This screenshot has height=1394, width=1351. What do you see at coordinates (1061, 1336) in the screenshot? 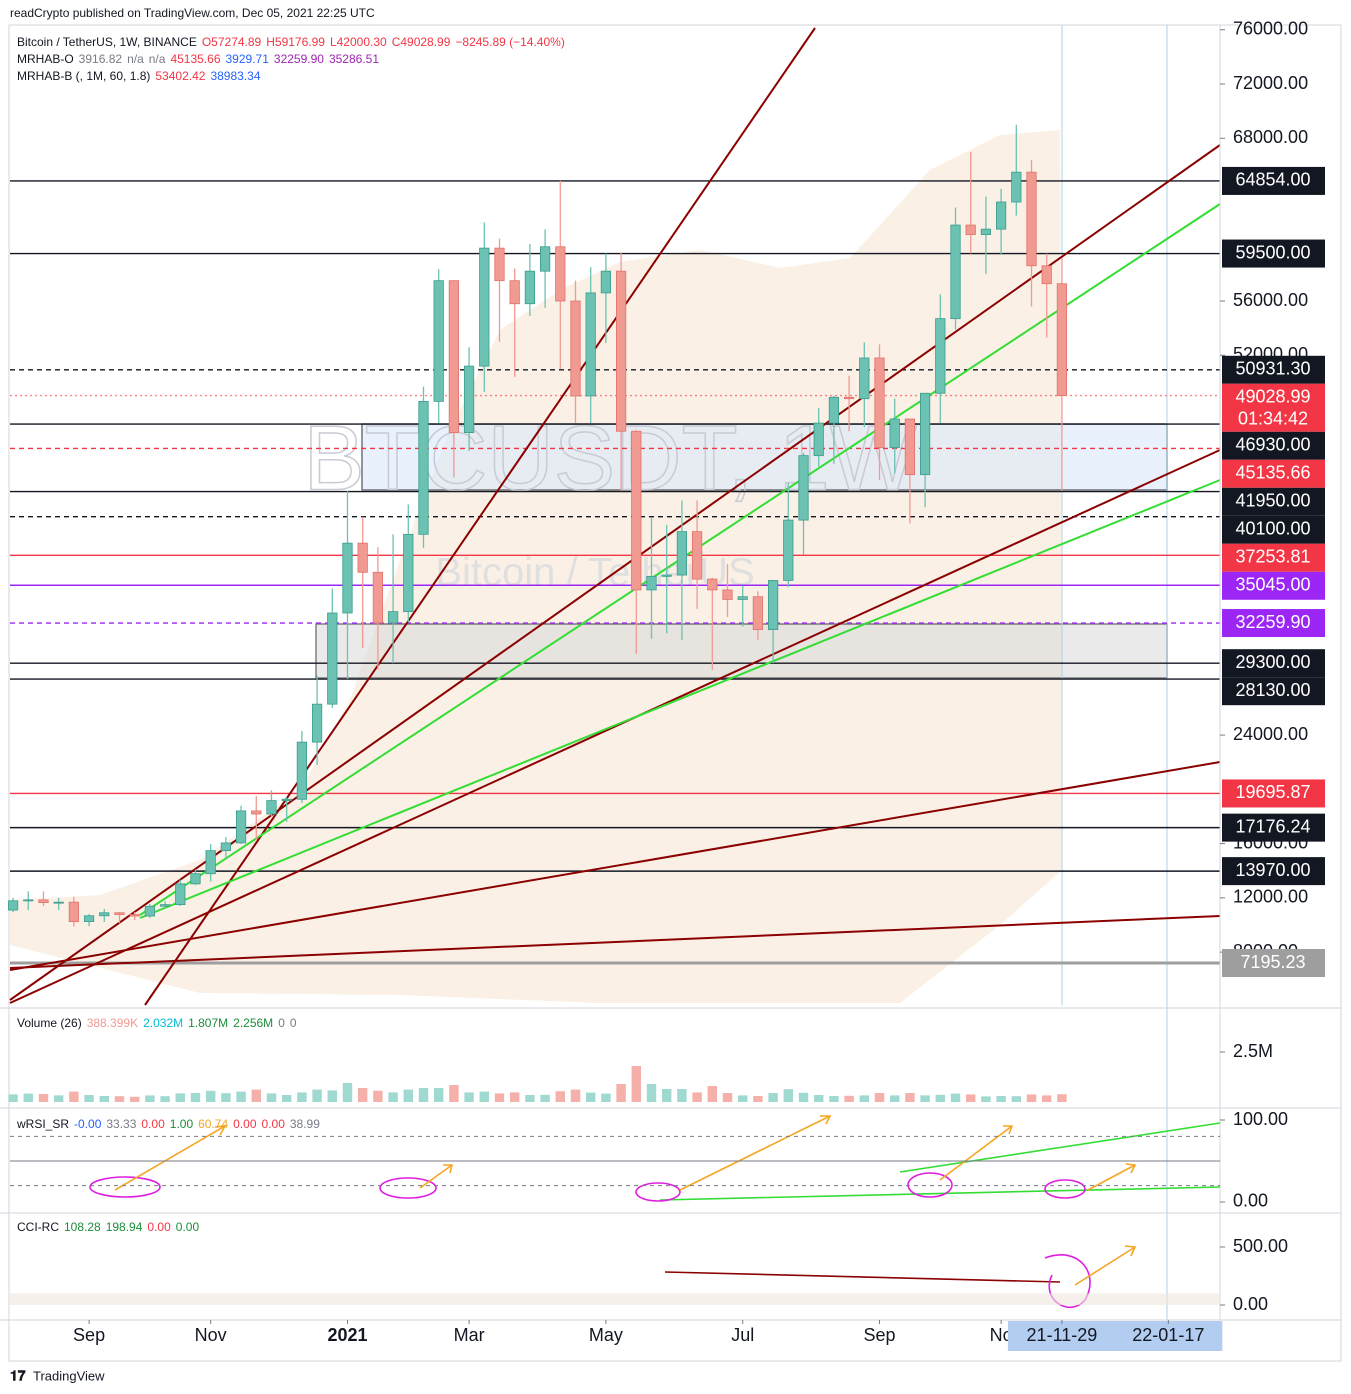
I see `x-tick-highlight` at bounding box center [1061, 1336].